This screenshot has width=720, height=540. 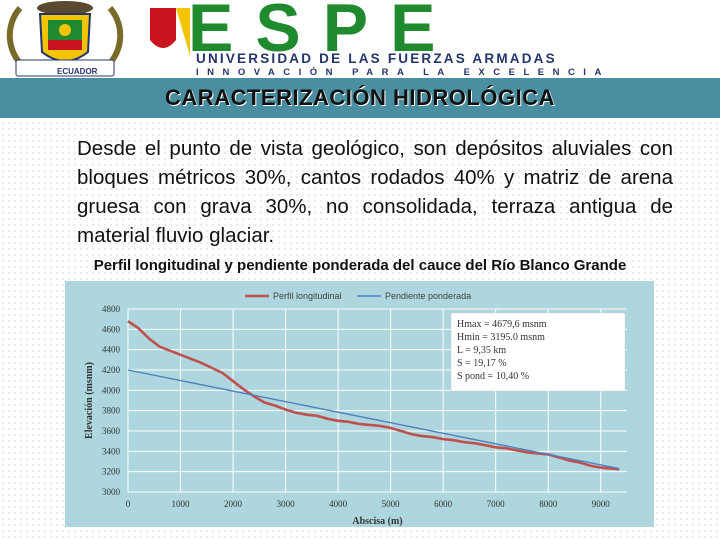 What do you see at coordinates (111, 350) in the screenshot?
I see `y-tick-label: 4400` at bounding box center [111, 350].